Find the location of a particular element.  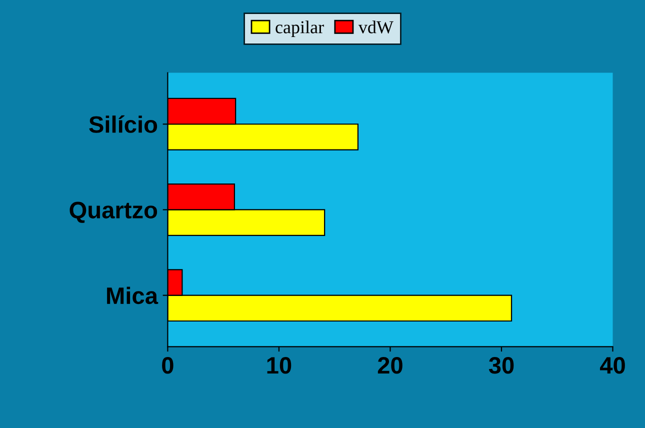

legend-label: vdW is located at coordinates (376, 27).